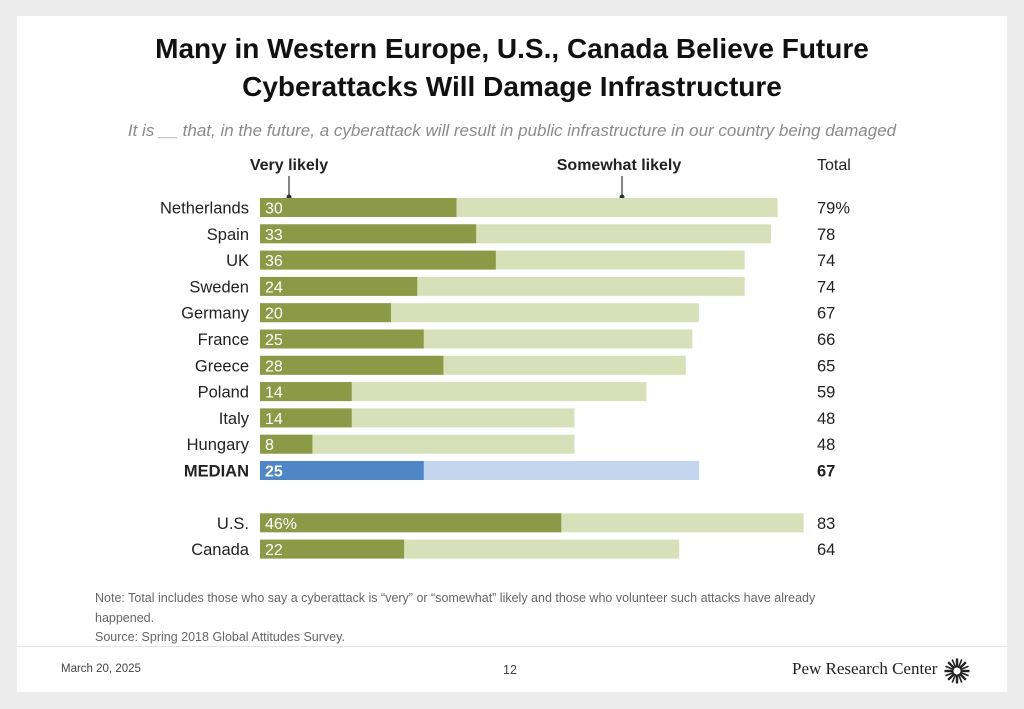 The width and height of the screenshot is (1024, 709). What do you see at coordinates (237, 261) in the screenshot?
I see `category-label: UK` at bounding box center [237, 261].